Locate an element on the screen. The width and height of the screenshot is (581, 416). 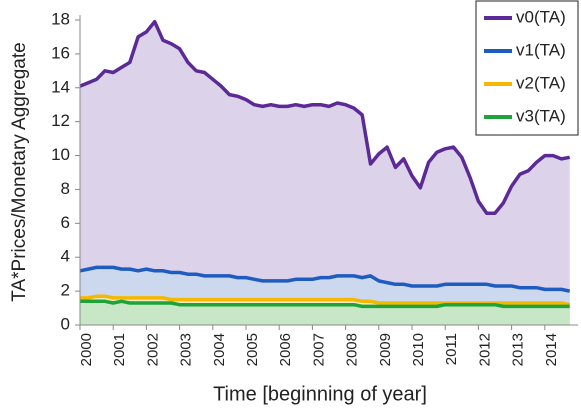
x-tick-label: 2006 is located at coordinates (285, 349).